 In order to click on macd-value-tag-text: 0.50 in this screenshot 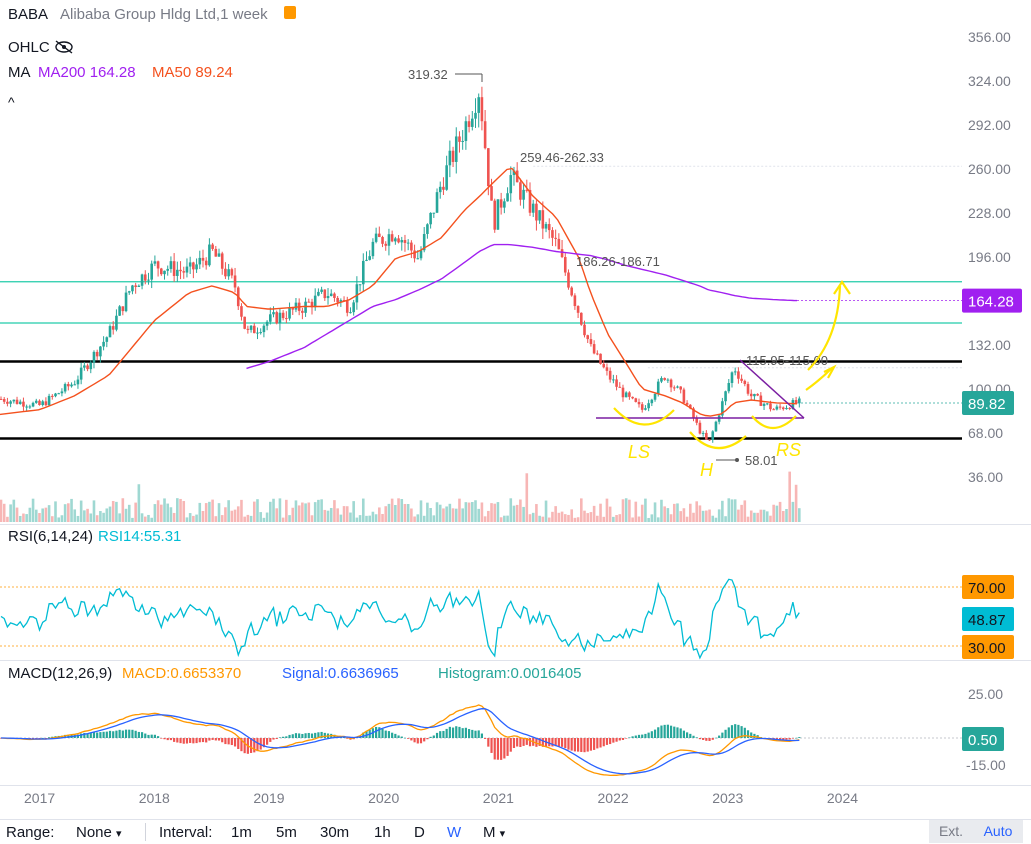, I will do `click(982, 740)`.